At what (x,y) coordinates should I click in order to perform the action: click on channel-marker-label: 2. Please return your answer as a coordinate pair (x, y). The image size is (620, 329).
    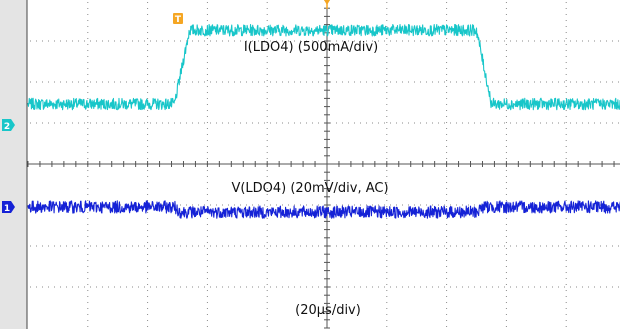
    Looking at the image, I should click on (7, 127).